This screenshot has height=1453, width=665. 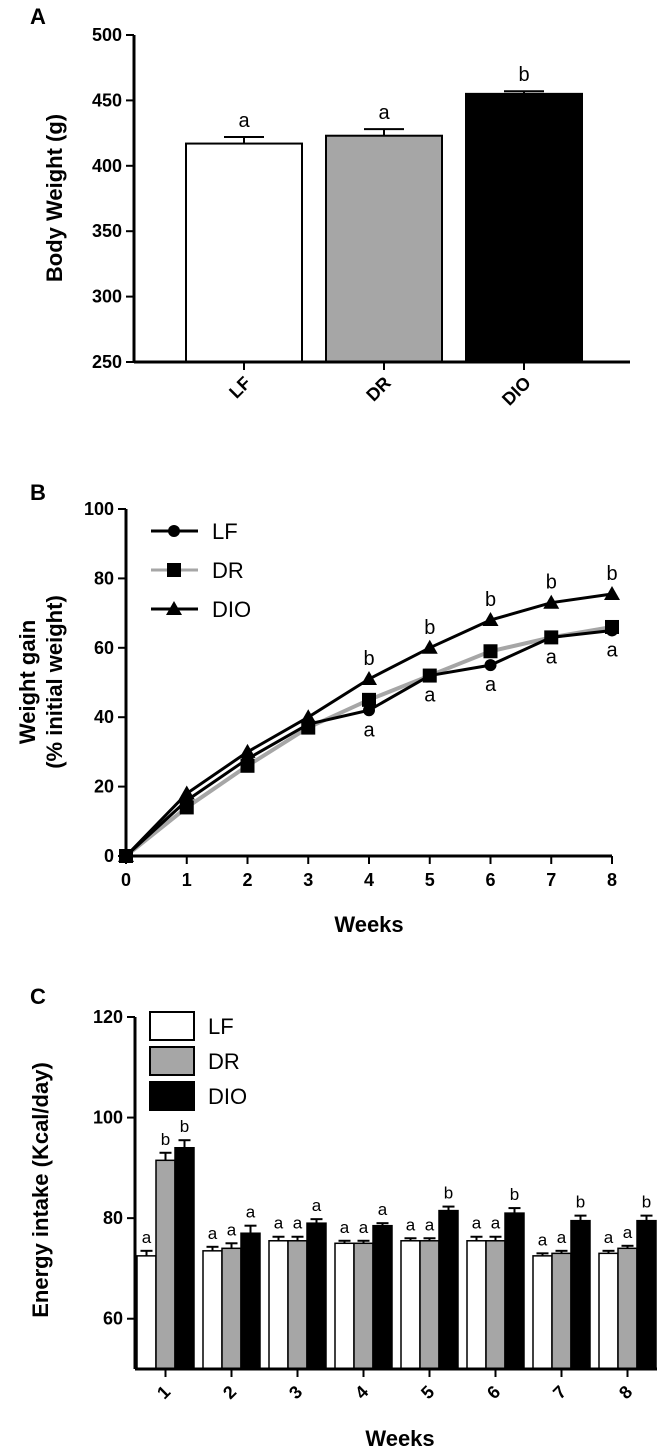 I want to click on b-y-tick-label: 0, so click(x=109, y=856).